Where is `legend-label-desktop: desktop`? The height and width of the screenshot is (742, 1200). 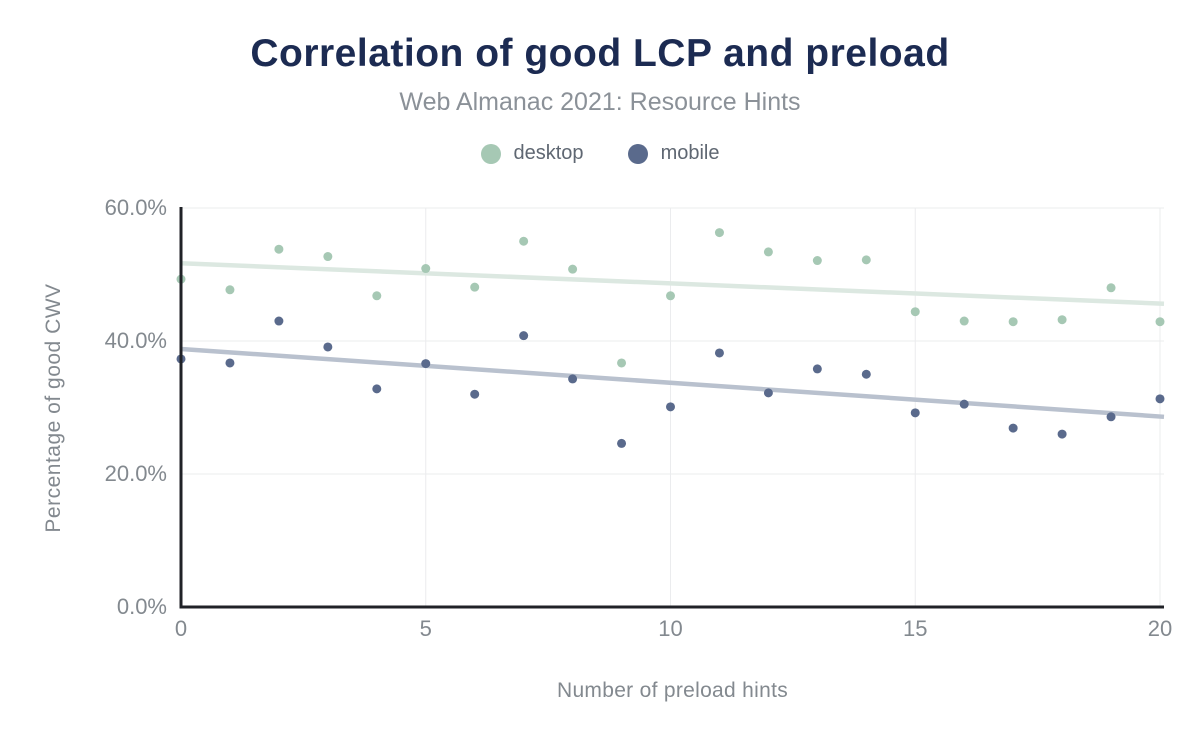
legend-label-desktop: desktop is located at coordinates (548, 153).